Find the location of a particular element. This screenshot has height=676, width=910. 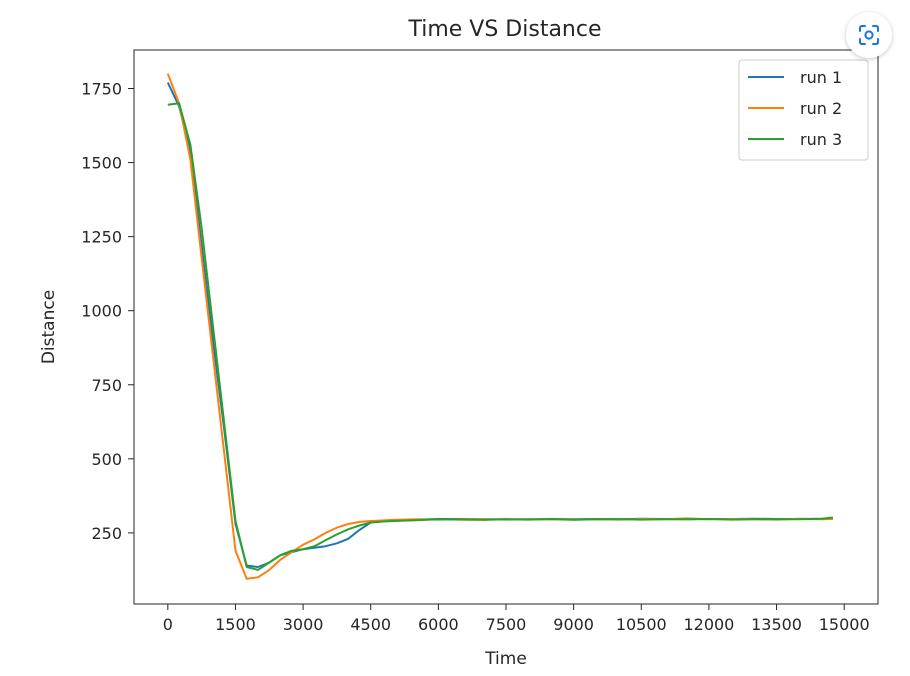

y-tick-label: 750 is located at coordinates (106, 385).